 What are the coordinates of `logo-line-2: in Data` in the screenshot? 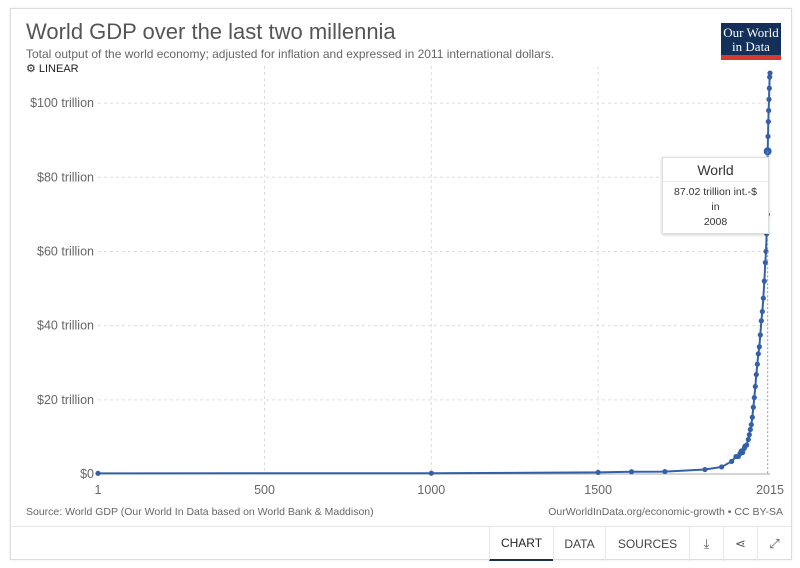 It's located at (751, 46).